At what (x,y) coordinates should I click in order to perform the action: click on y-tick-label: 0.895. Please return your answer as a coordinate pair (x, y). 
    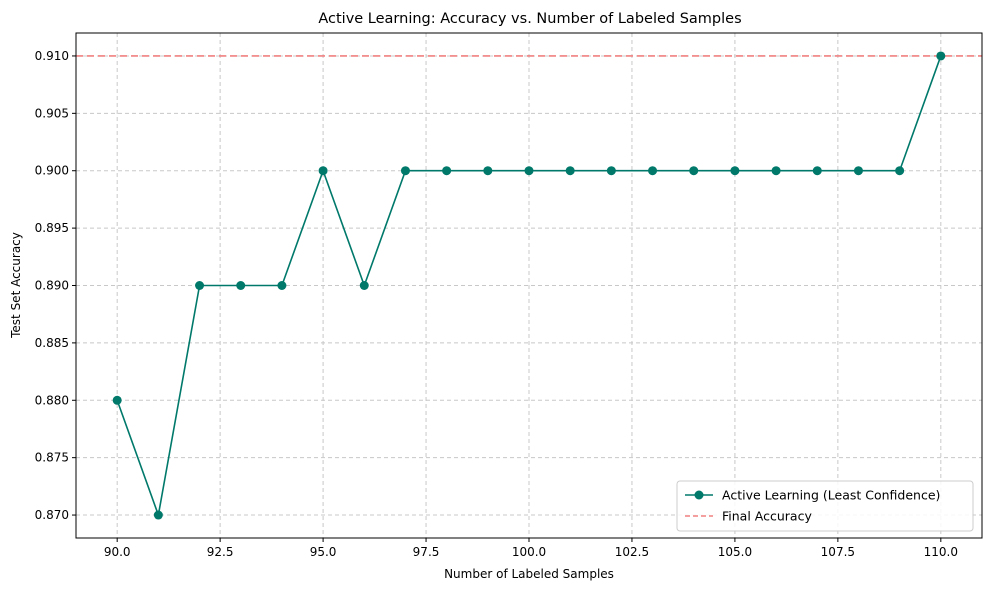
    Looking at the image, I should click on (52, 228).